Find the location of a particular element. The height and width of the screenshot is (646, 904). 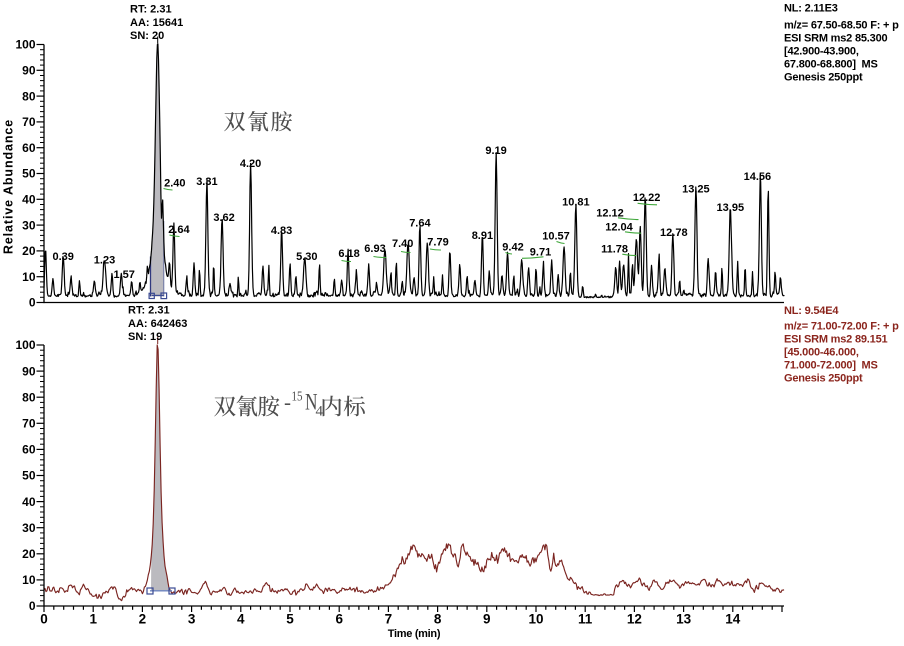

svg-text: m/z= 71.00-72.00 F: + p is located at coordinates (841, 327).